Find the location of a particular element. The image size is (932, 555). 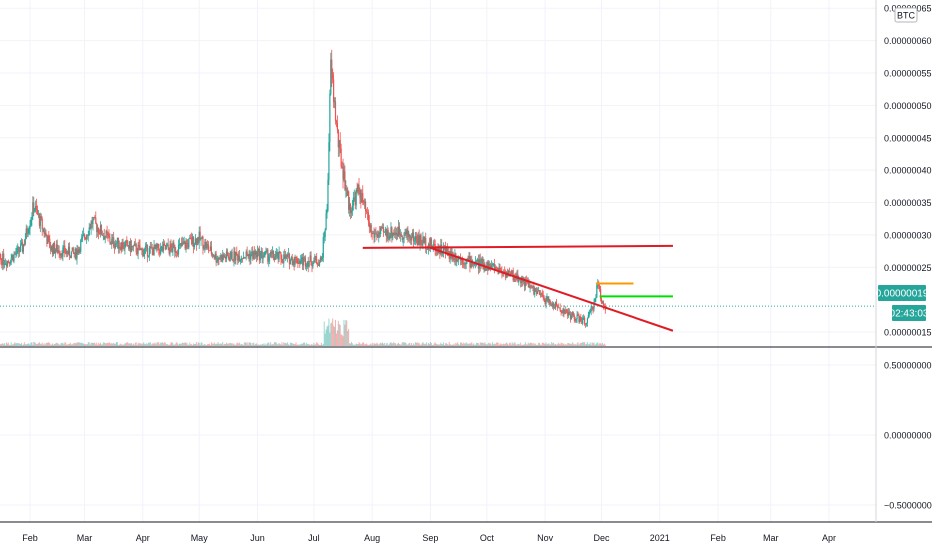

currency-badge: BTC is located at coordinates (906, 15).